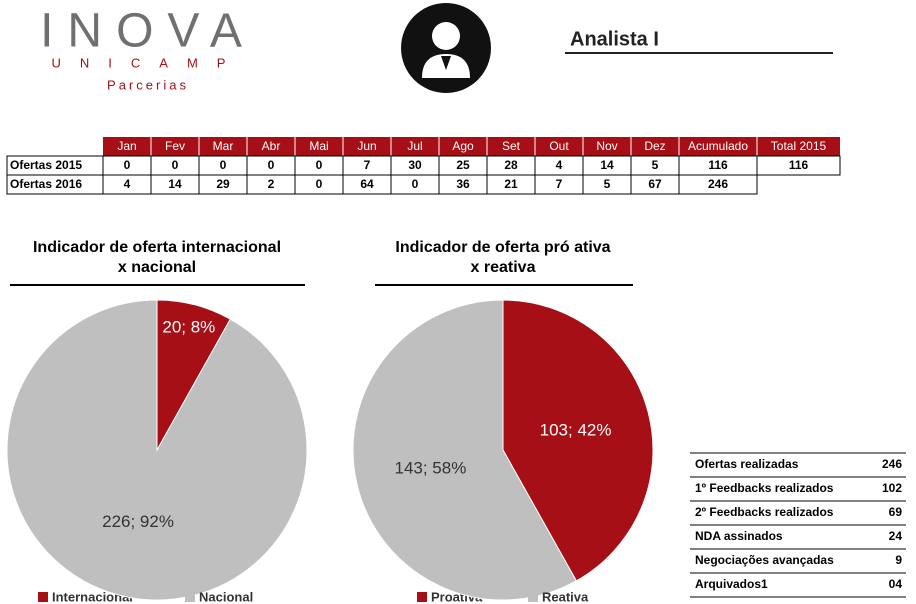 The height and width of the screenshot is (604, 916). I want to click on chart-title: x nacional, so click(157, 267).